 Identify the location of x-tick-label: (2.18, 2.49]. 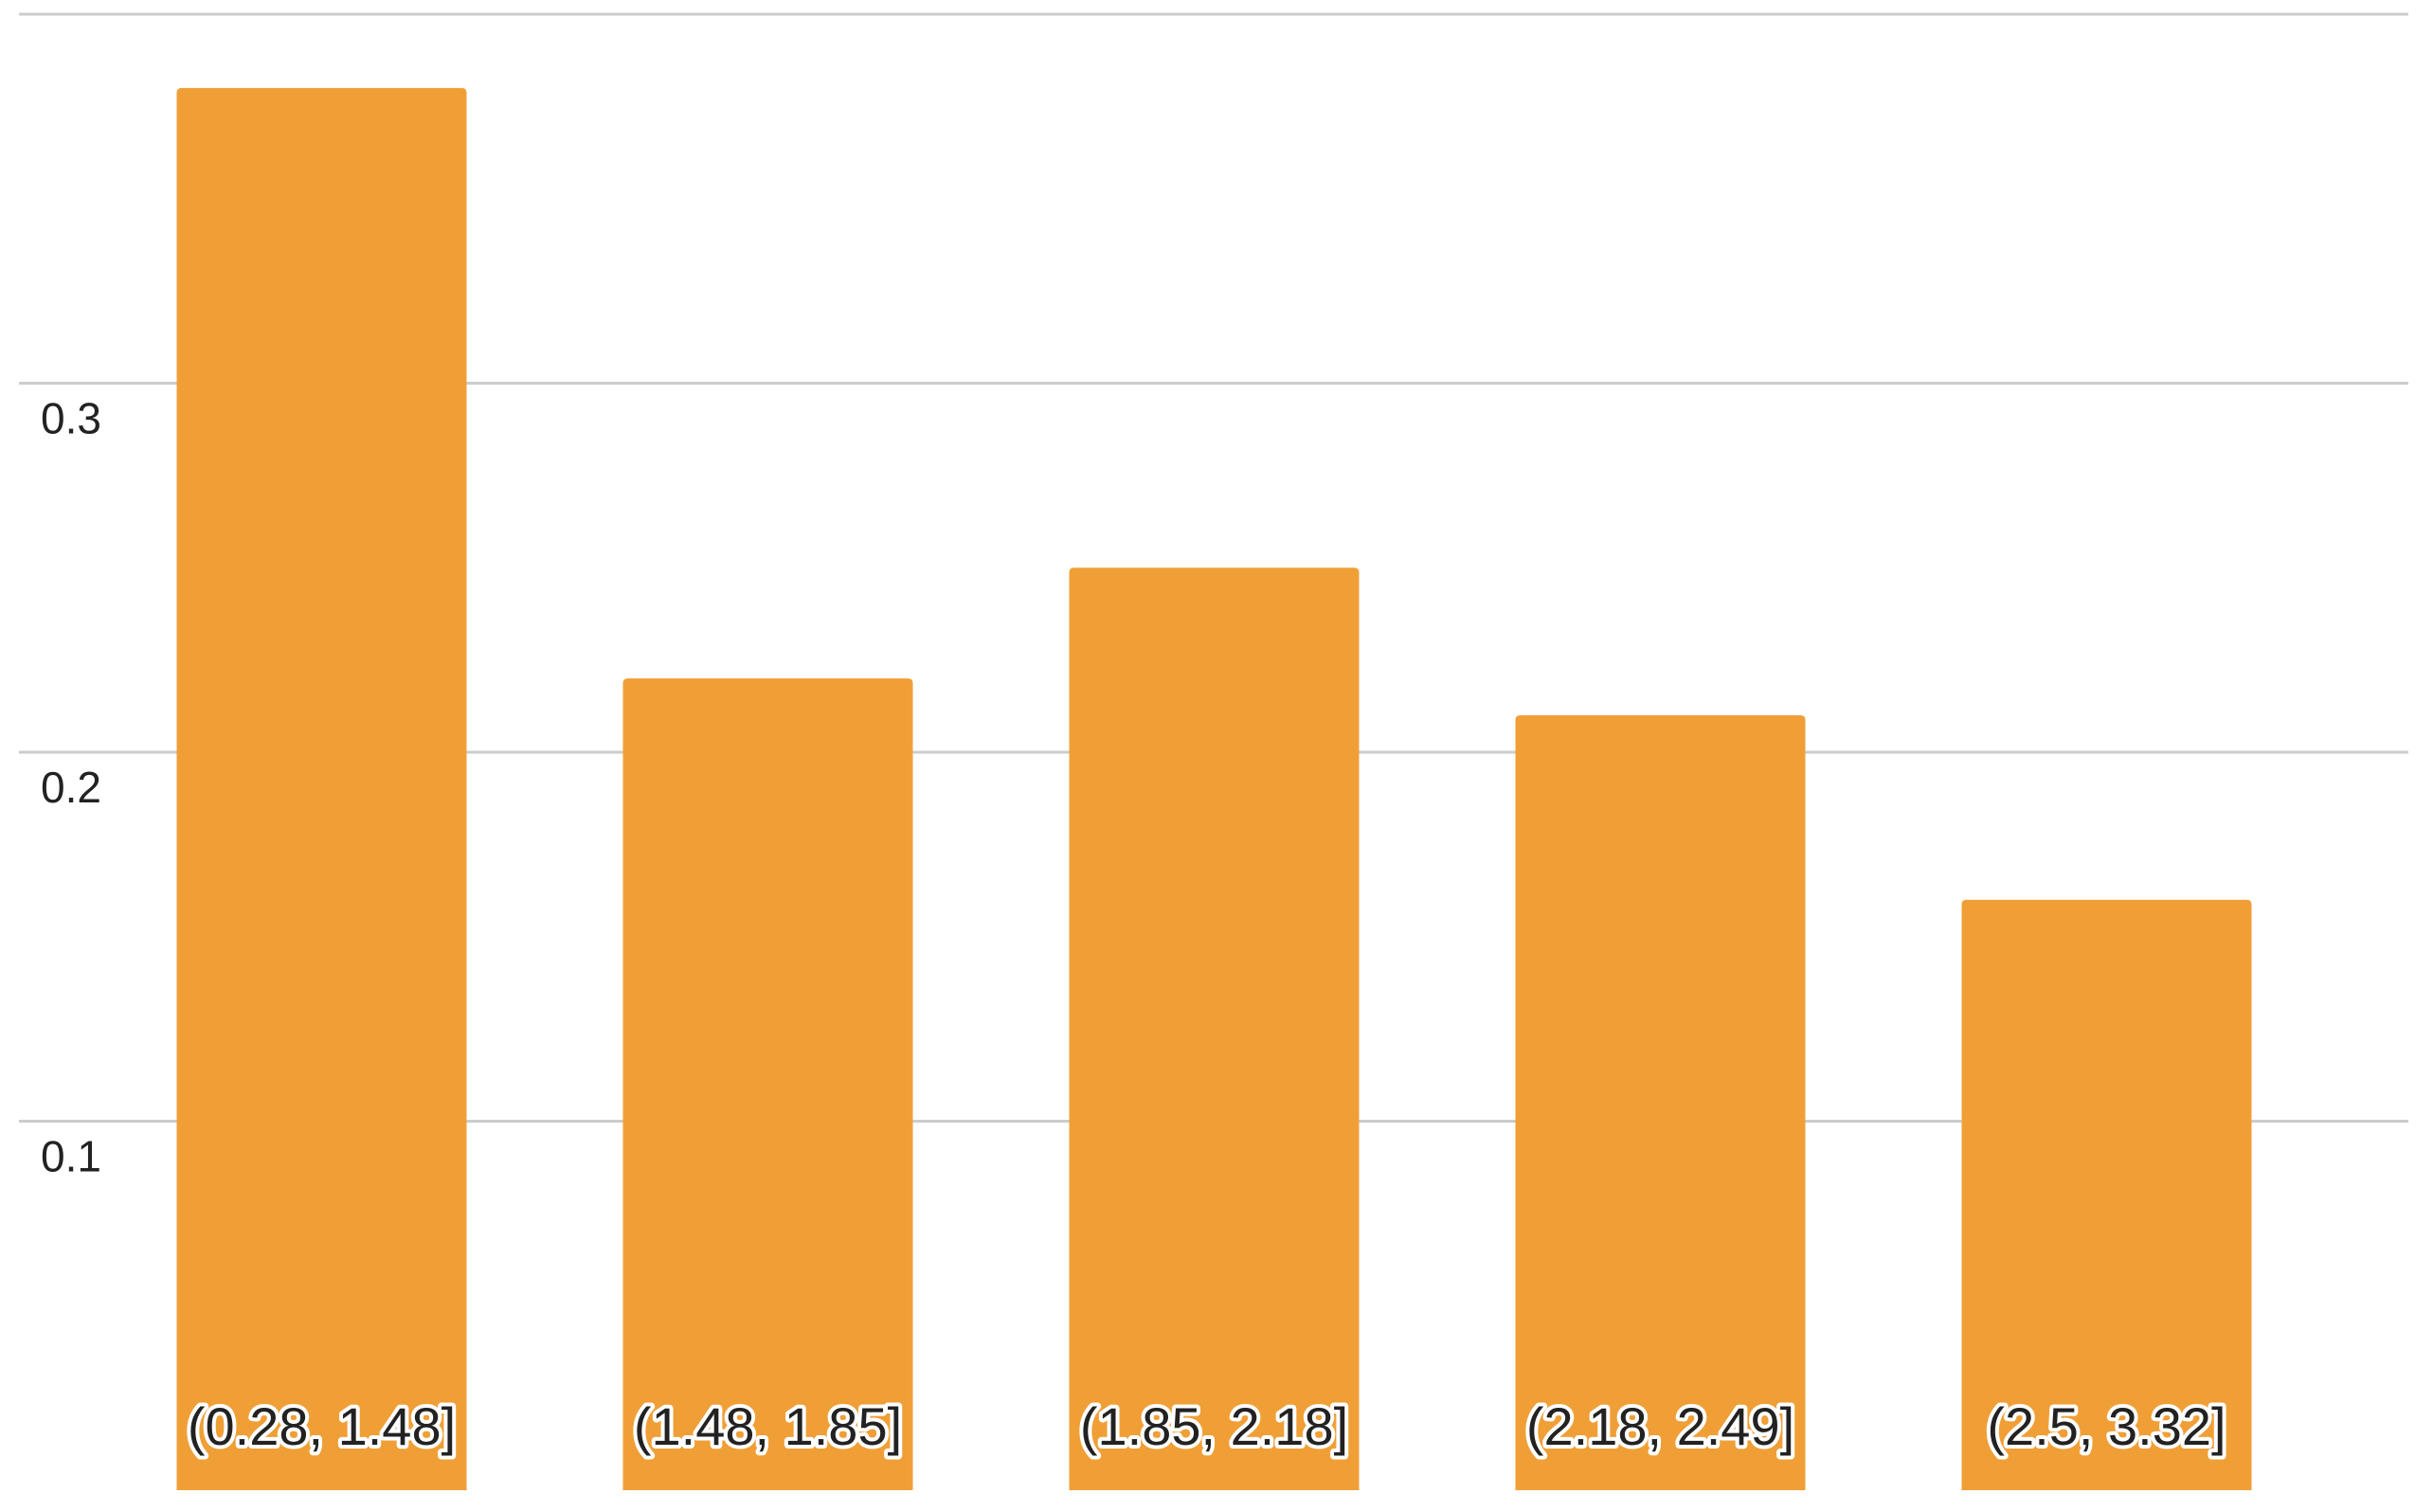
(1660, 1426).